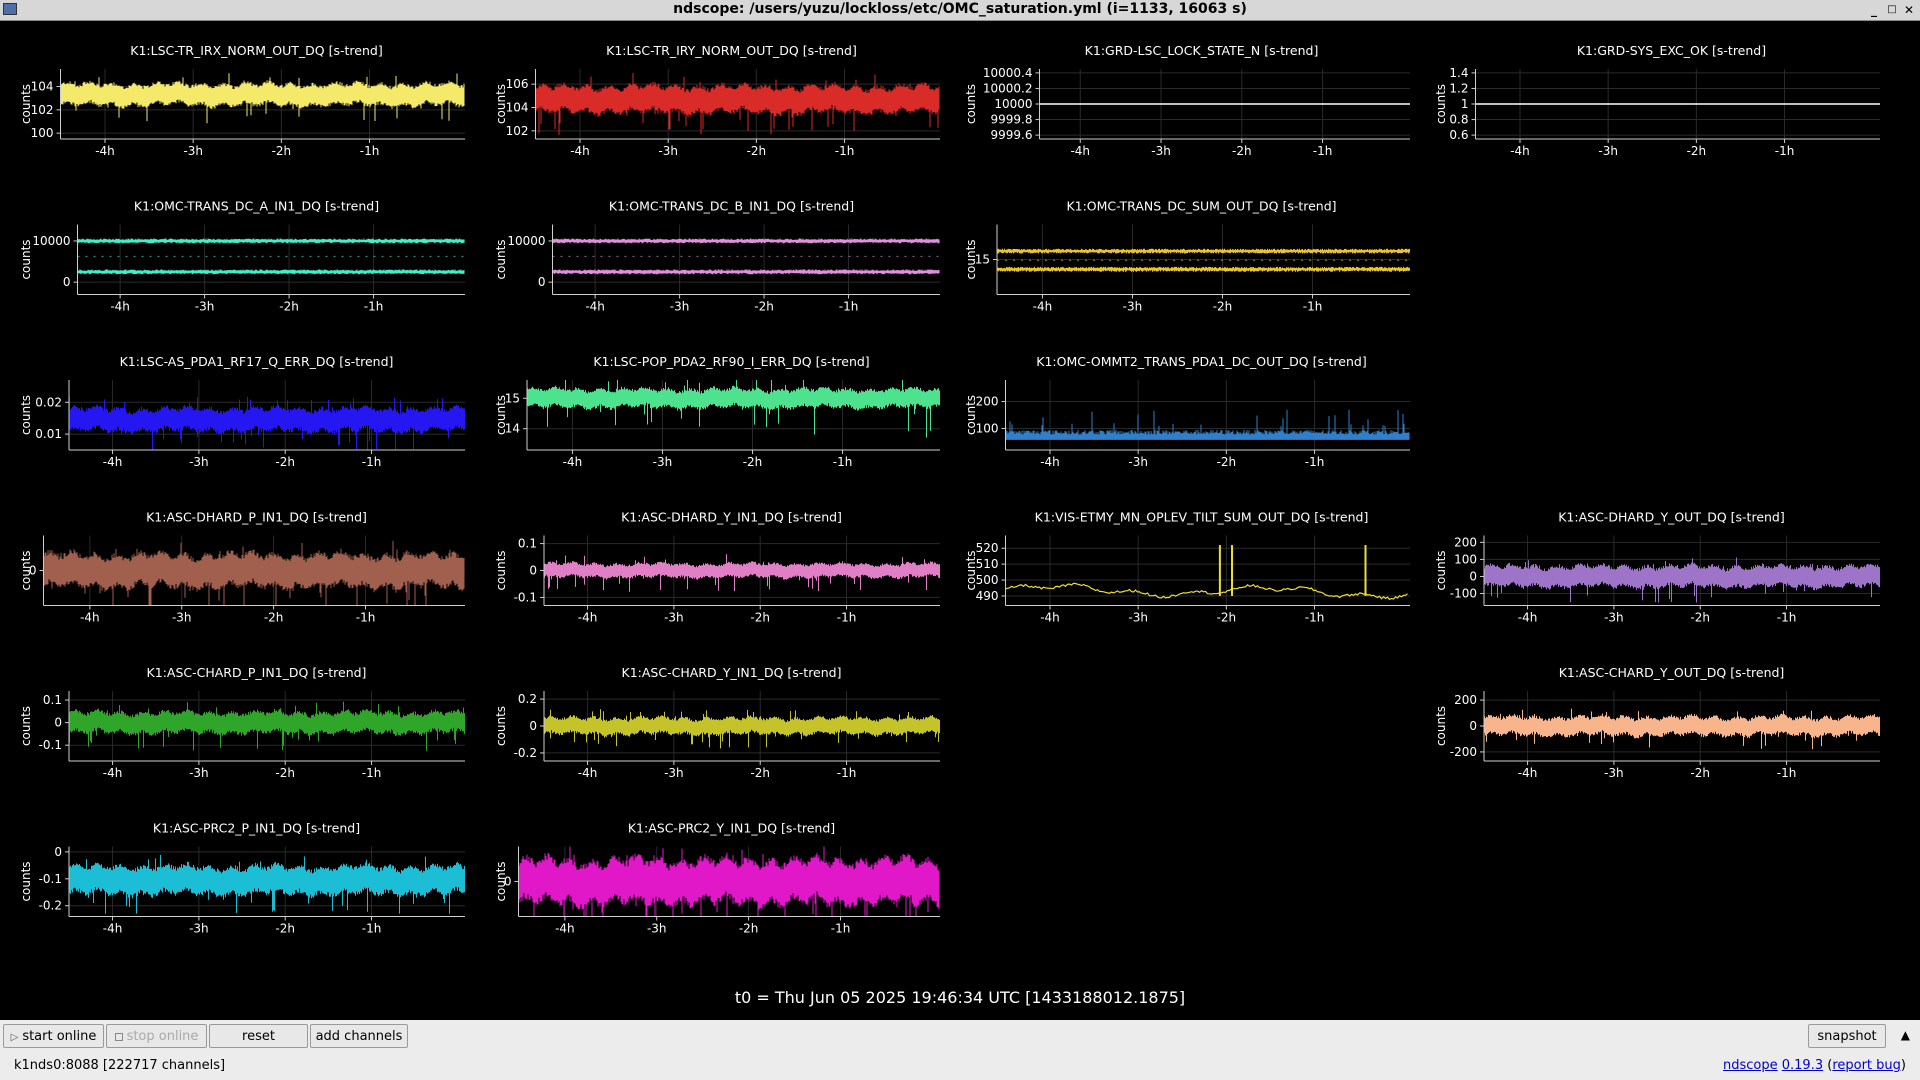 The width and height of the screenshot is (1920, 1080). What do you see at coordinates (1874, 10) in the screenshot?
I see `minimize-button: _` at bounding box center [1874, 10].